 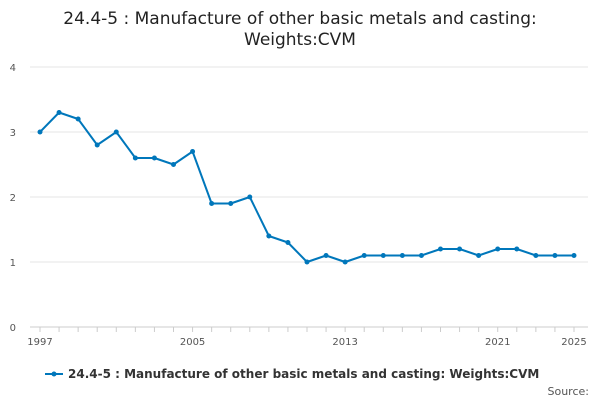 I want to click on data-point-2006, so click(x=212, y=203).